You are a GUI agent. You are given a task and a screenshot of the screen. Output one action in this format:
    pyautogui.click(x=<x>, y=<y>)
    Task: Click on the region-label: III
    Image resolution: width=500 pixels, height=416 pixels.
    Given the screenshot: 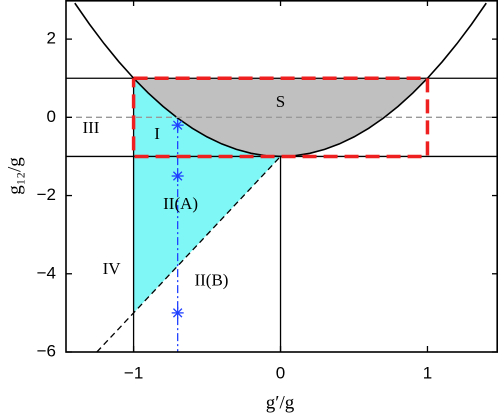 What is the action you would take?
    pyautogui.click(x=90, y=127)
    